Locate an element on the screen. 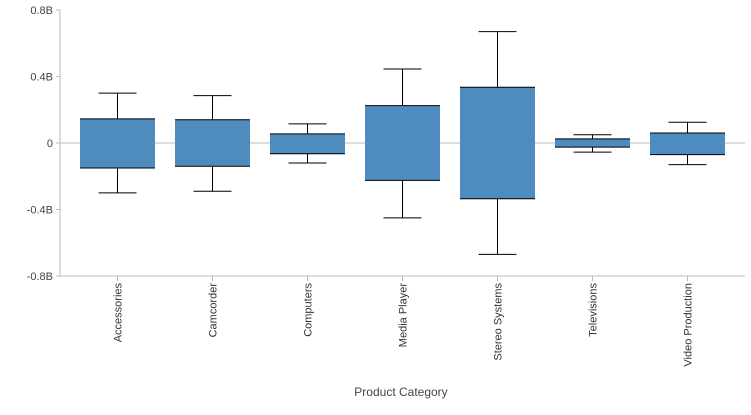 This screenshot has height=415, width=751. box-computers is located at coordinates (307, 143).